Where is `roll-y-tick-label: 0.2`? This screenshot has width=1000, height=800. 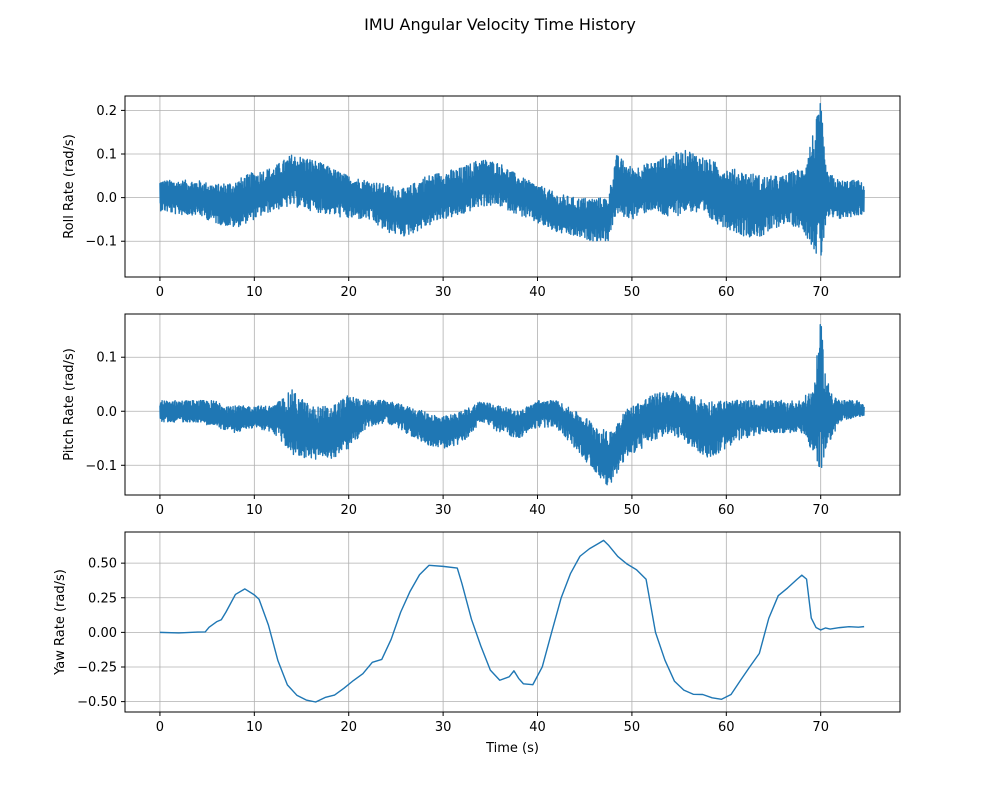
roll-y-tick-label: 0.2 is located at coordinates (106, 111).